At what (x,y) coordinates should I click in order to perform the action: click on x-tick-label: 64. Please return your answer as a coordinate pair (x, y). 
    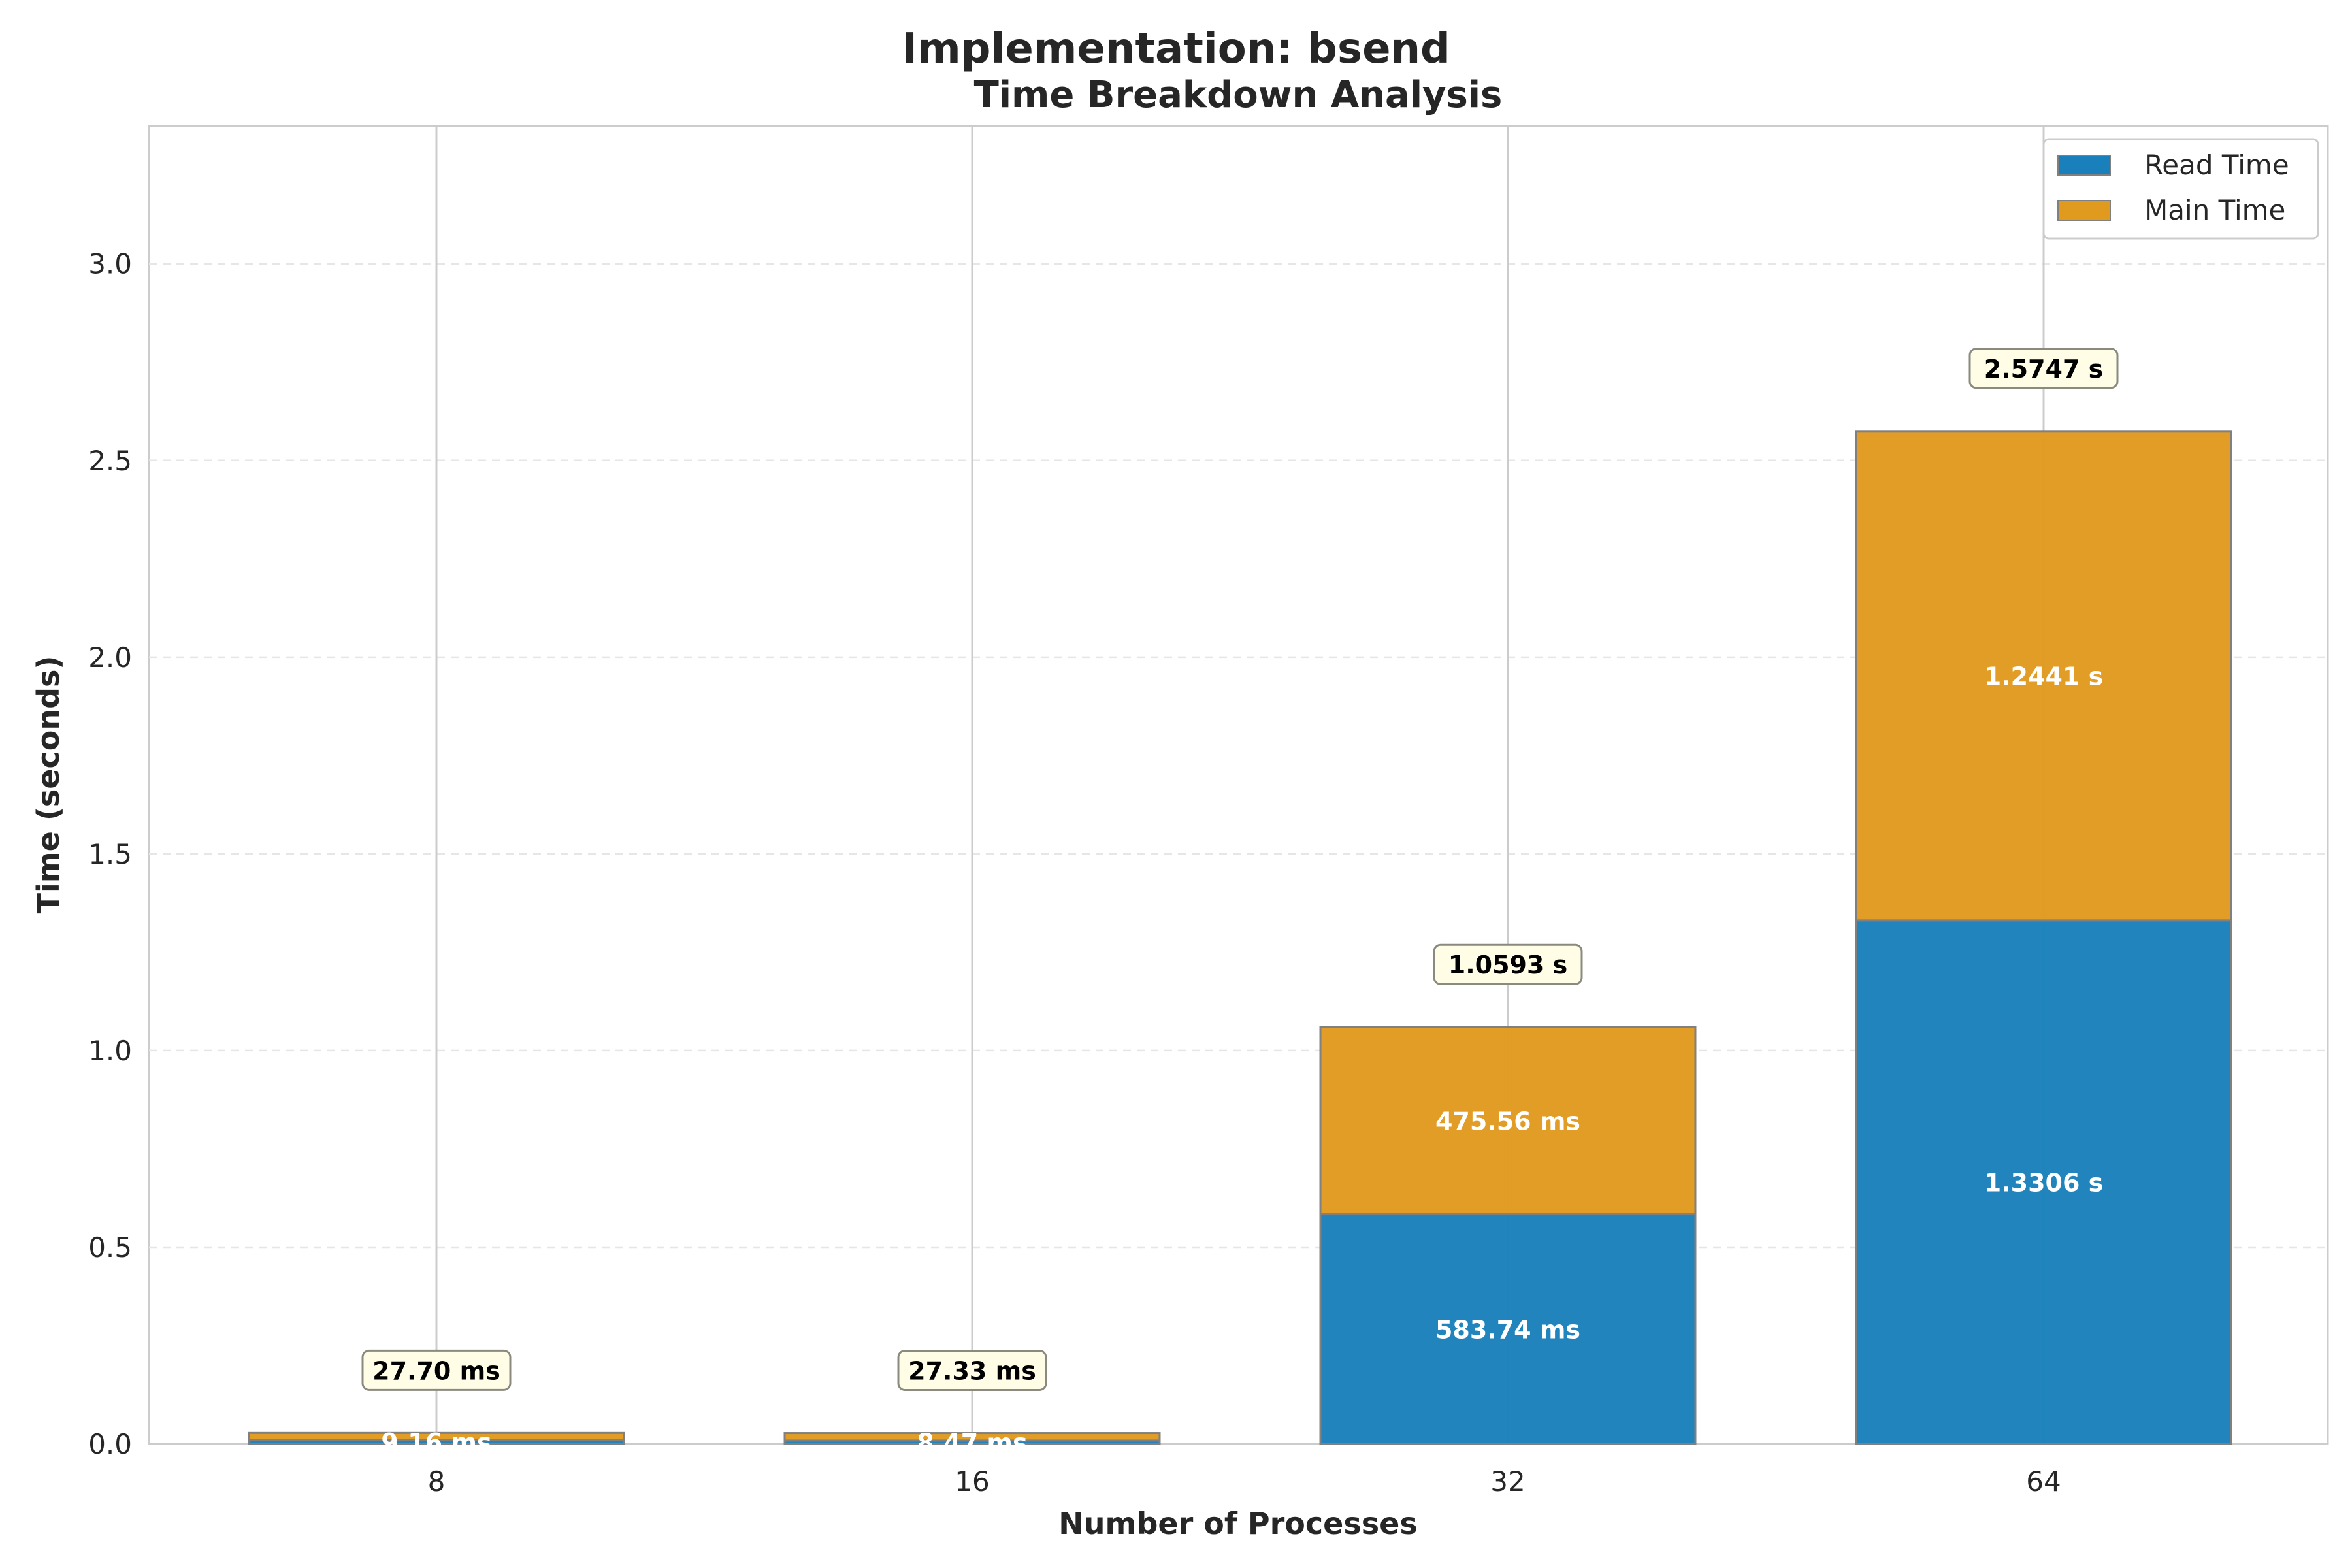
    Looking at the image, I should click on (2043, 1481).